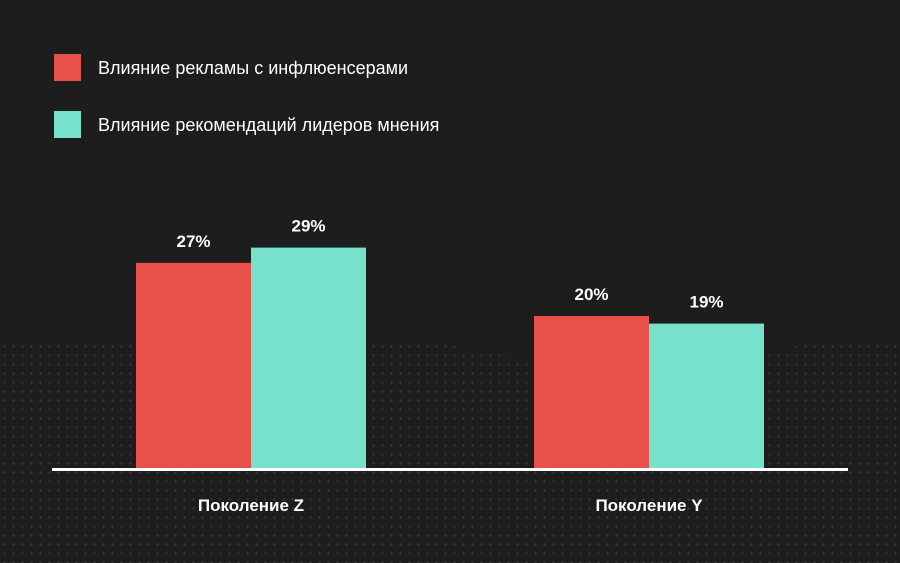 The height and width of the screenshot is (563, 900). Describe the element at coordinates (450, 505) in the screenshot. I see `category-labels-layer: Поколение Z Поколение Y` at that location.